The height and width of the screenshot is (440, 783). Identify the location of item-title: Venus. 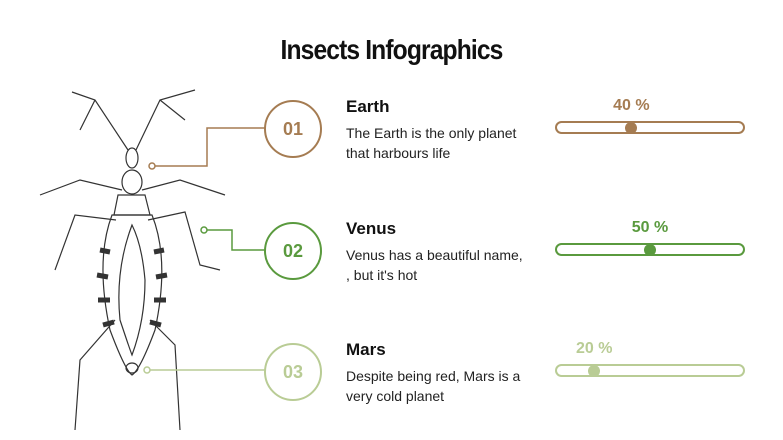
(371, 228).